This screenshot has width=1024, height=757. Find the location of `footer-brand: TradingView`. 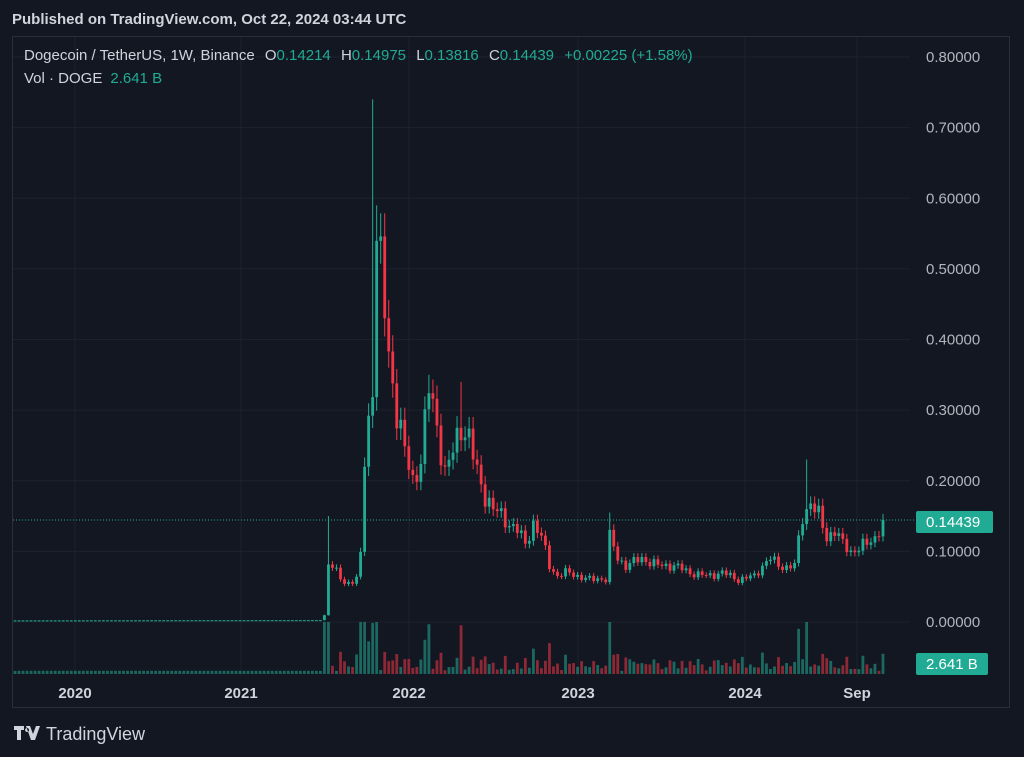

footer-brand: TradingView is located at coordinates (79, 734).